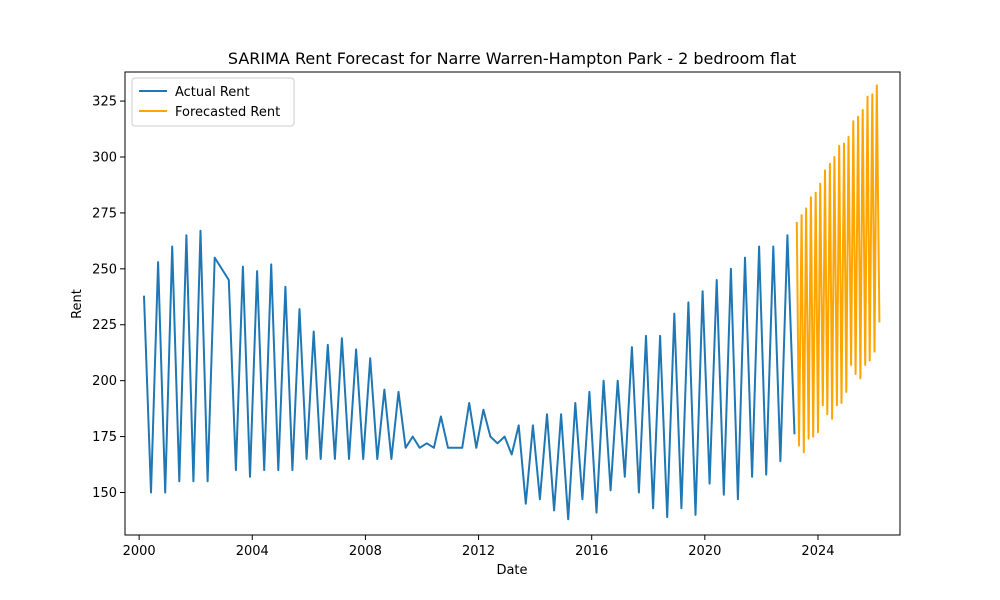 The width and height of the screenshot is (1000, 600). Describe the element at coordinates (817, 551) in the screenshot. I see `x-tick-label: 2024` at that location.